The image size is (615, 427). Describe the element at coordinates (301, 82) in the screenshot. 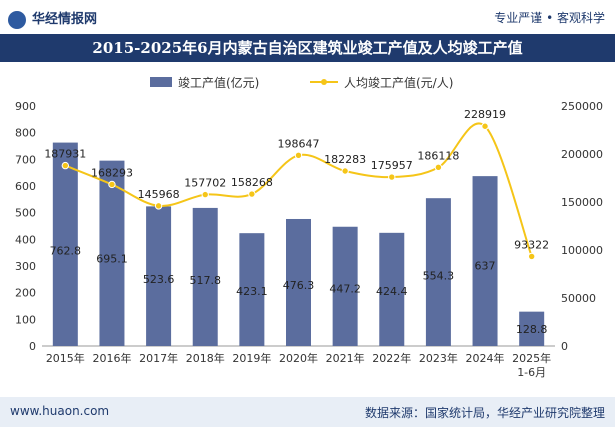

I see `legend: 竣工产值(亿元) 人均竣工产值(元/人)` at that location.